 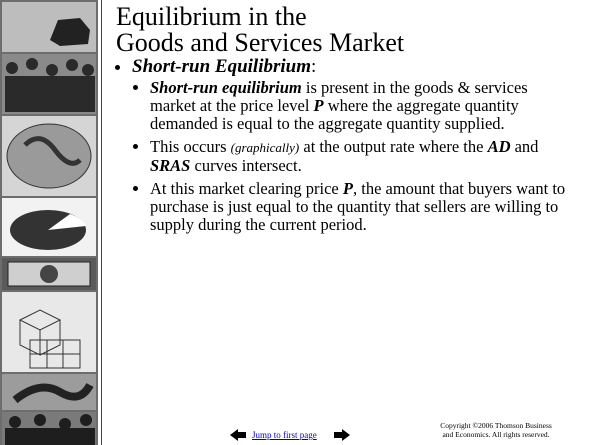 I want to click on text-run: This occurs, so click(x=190, y=146).